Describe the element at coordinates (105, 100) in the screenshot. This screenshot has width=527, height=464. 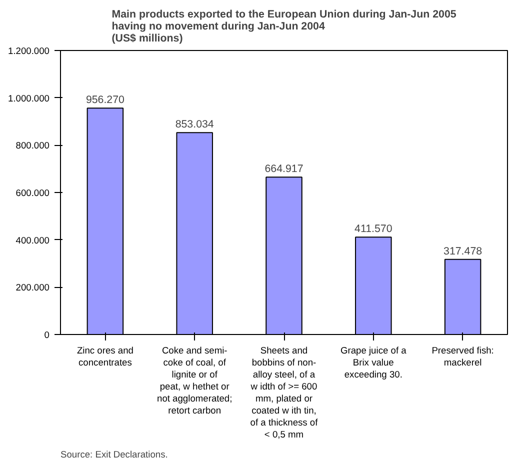
I see `data-label: 956.270` at that location.